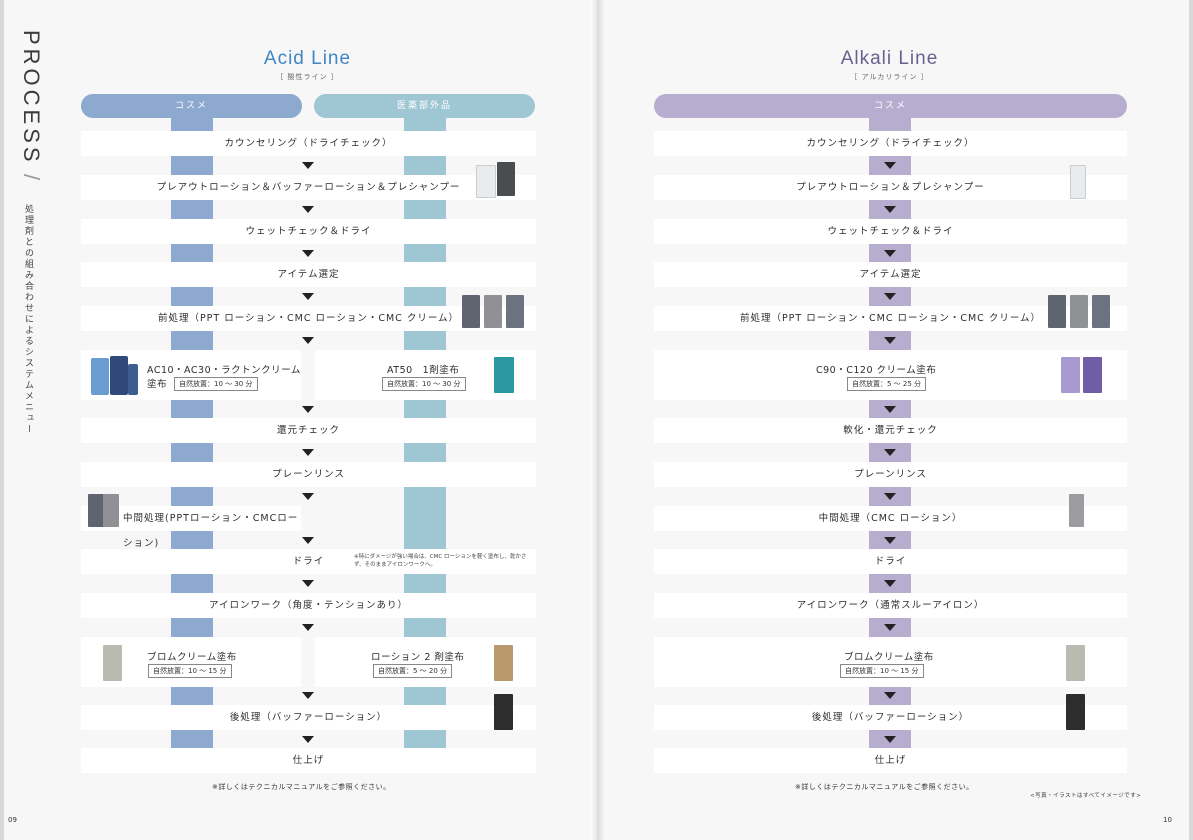 The height and width of the screenshot is (840, 1193). I want to click on acid-step-iron-work: アイロンワーク（角度・テンションあり）, so click(308, 605).